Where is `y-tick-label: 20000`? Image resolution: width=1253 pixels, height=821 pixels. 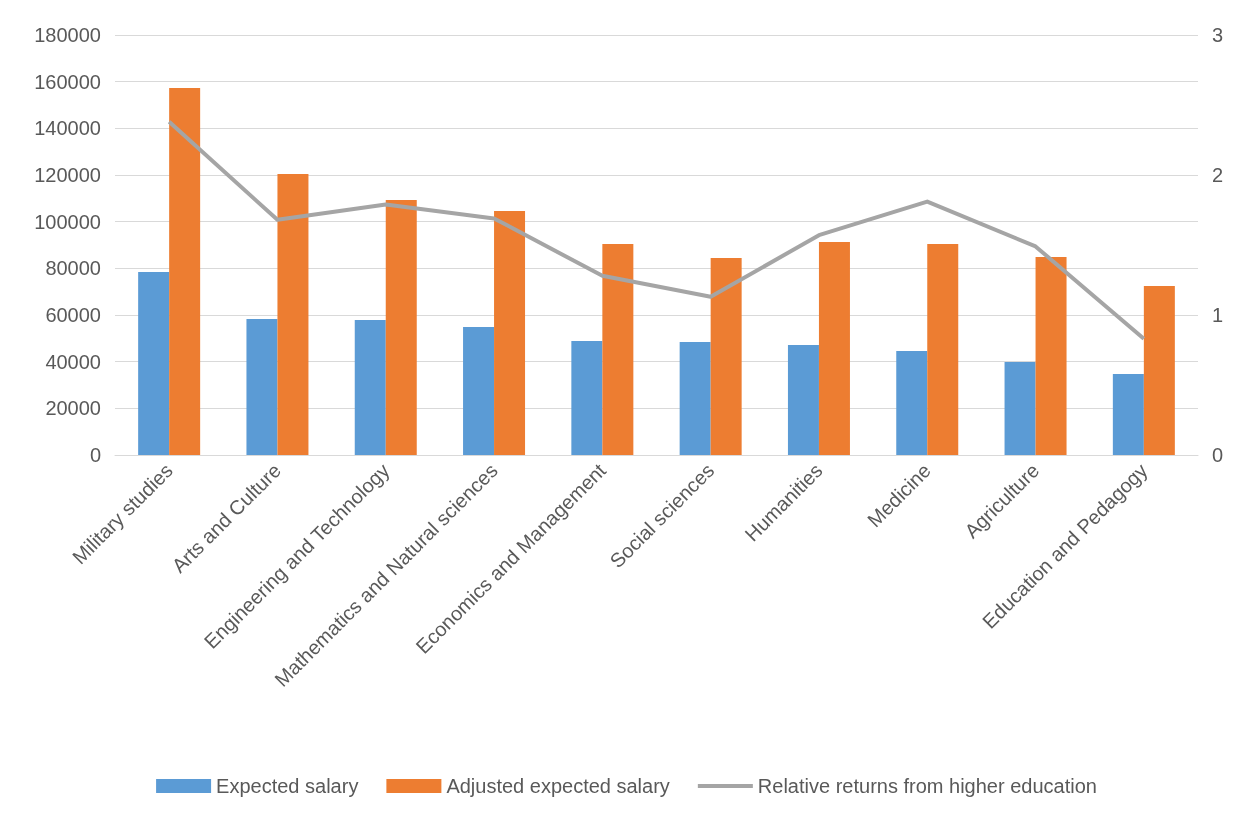 y-tick-label: 20000 is located at coordinates (73, 408).